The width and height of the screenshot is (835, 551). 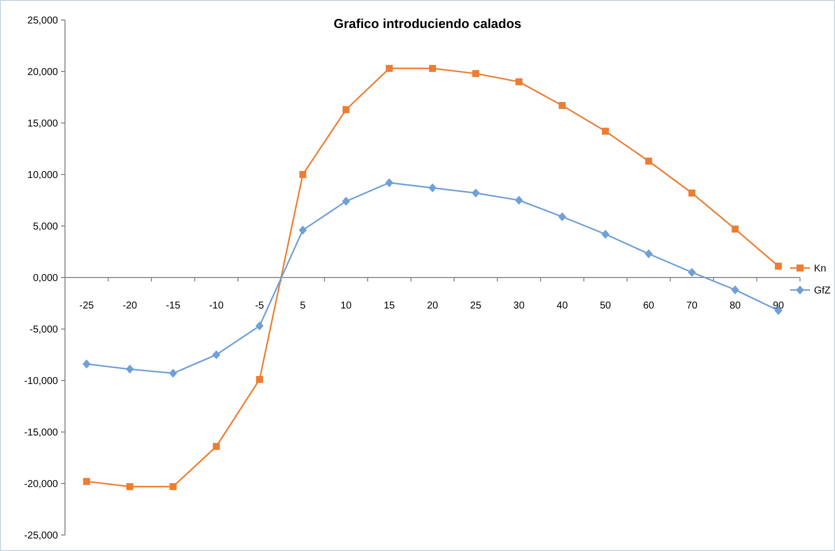 I want to click on x-tick-label: -15, so click(x=173, y=306).